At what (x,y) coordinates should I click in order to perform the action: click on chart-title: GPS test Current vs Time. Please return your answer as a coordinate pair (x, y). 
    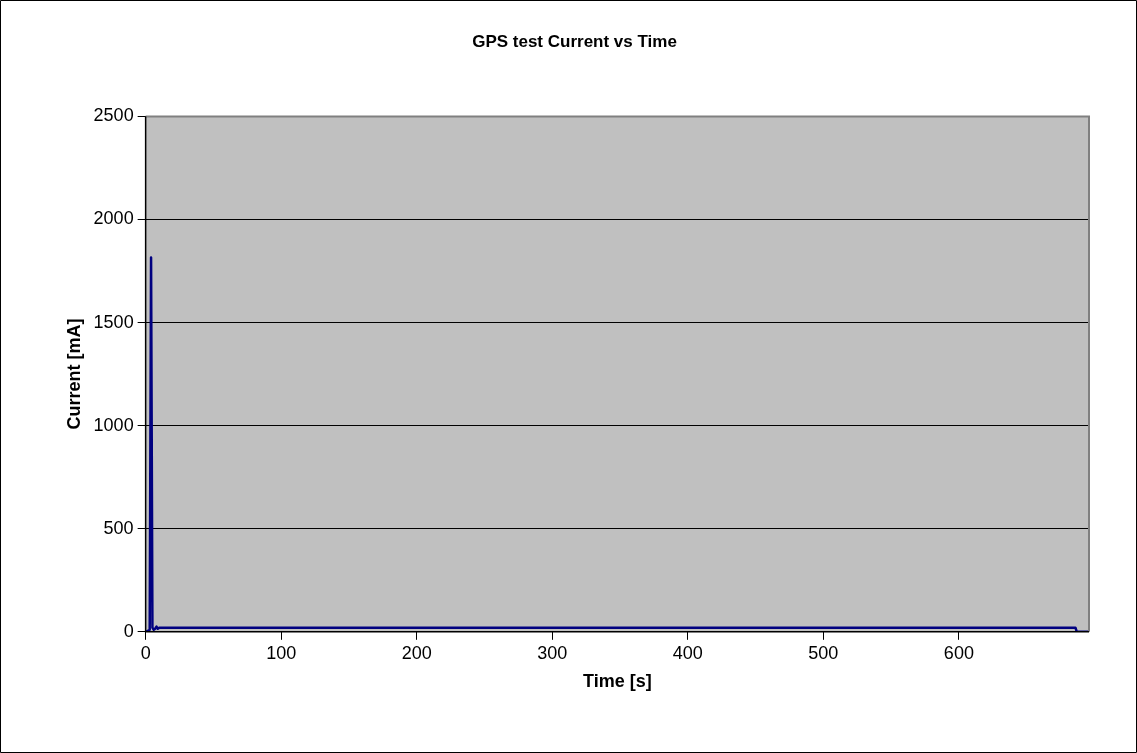
    Looking at the image, I should click on (574, 41).